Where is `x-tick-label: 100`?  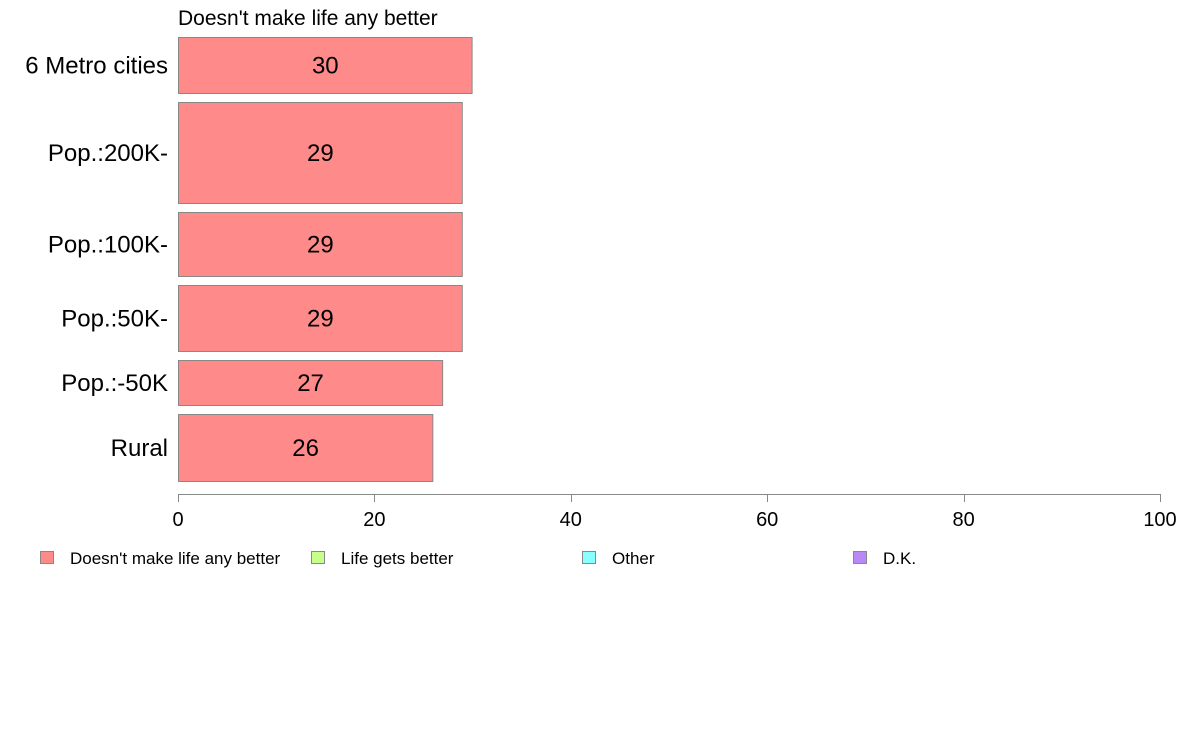 x-tick-label: 100 is located at coordinates (1159, 520).